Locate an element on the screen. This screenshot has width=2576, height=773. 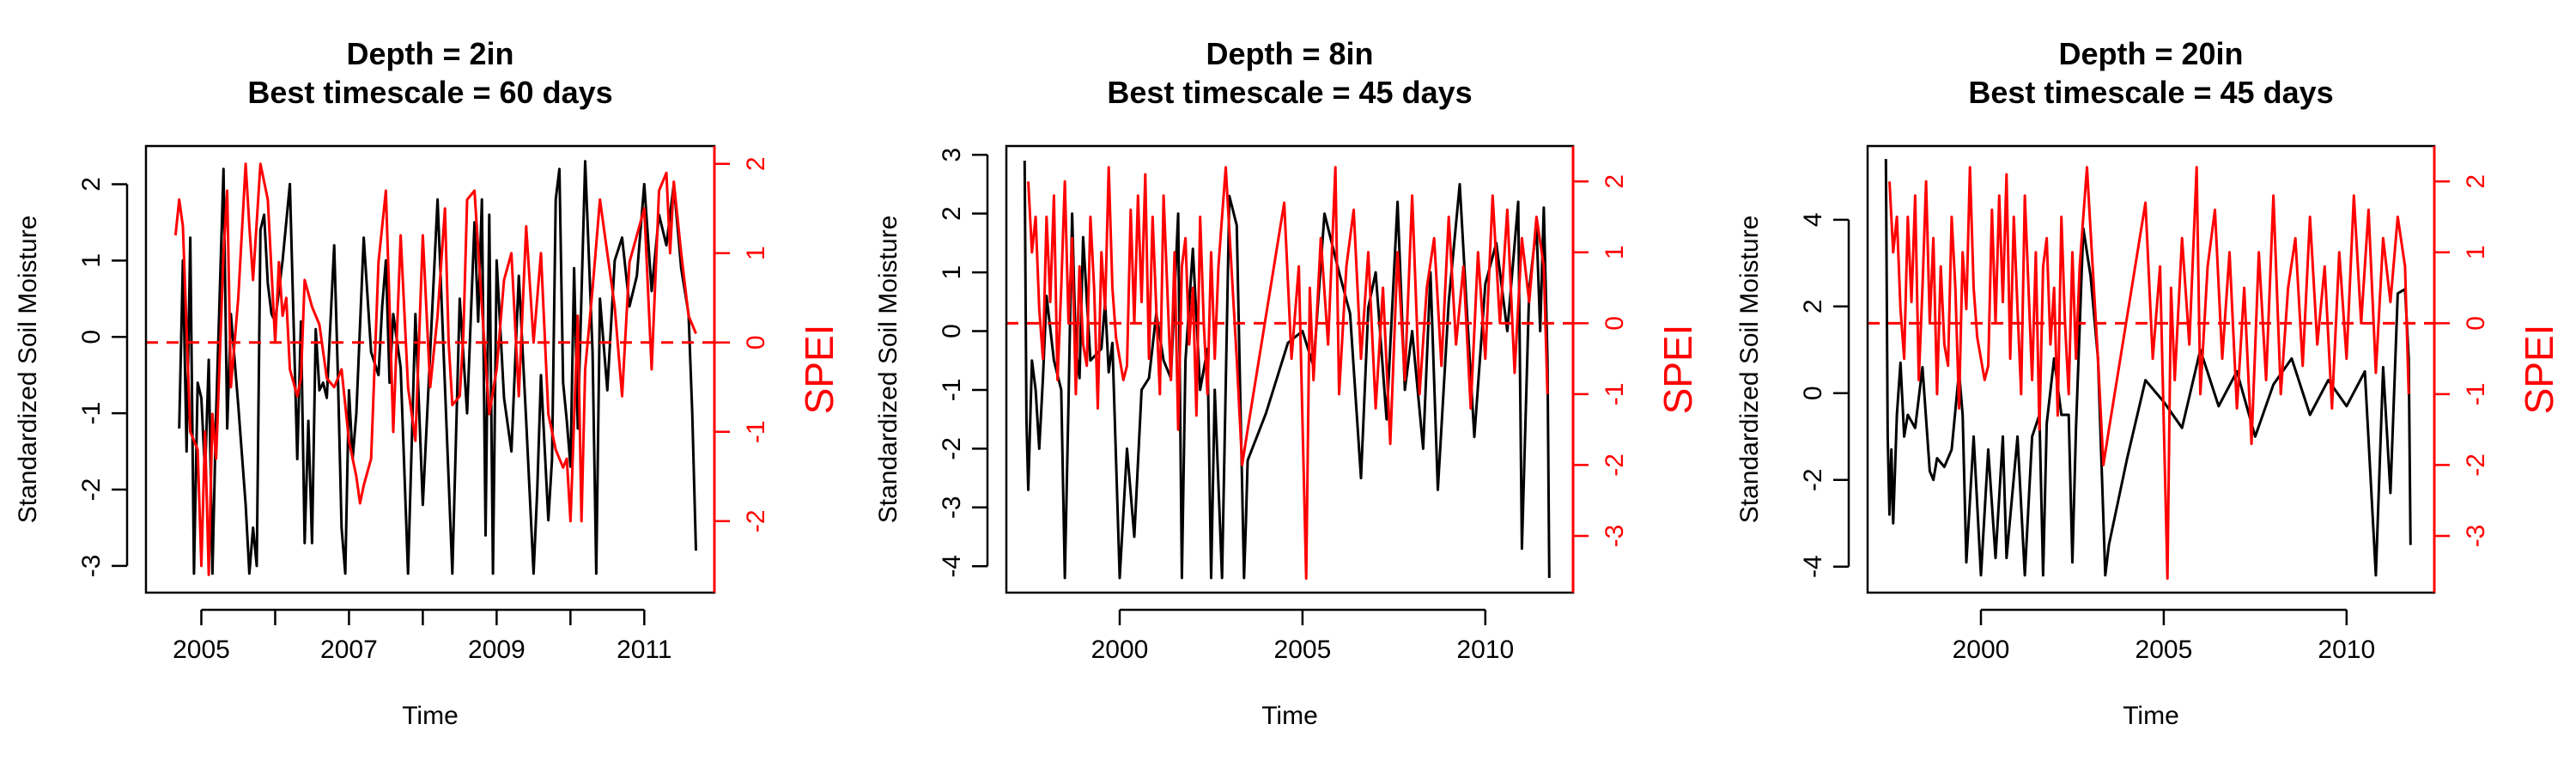
chart-title-line1: Depth = 8in is located at coordinates (1290, 53).